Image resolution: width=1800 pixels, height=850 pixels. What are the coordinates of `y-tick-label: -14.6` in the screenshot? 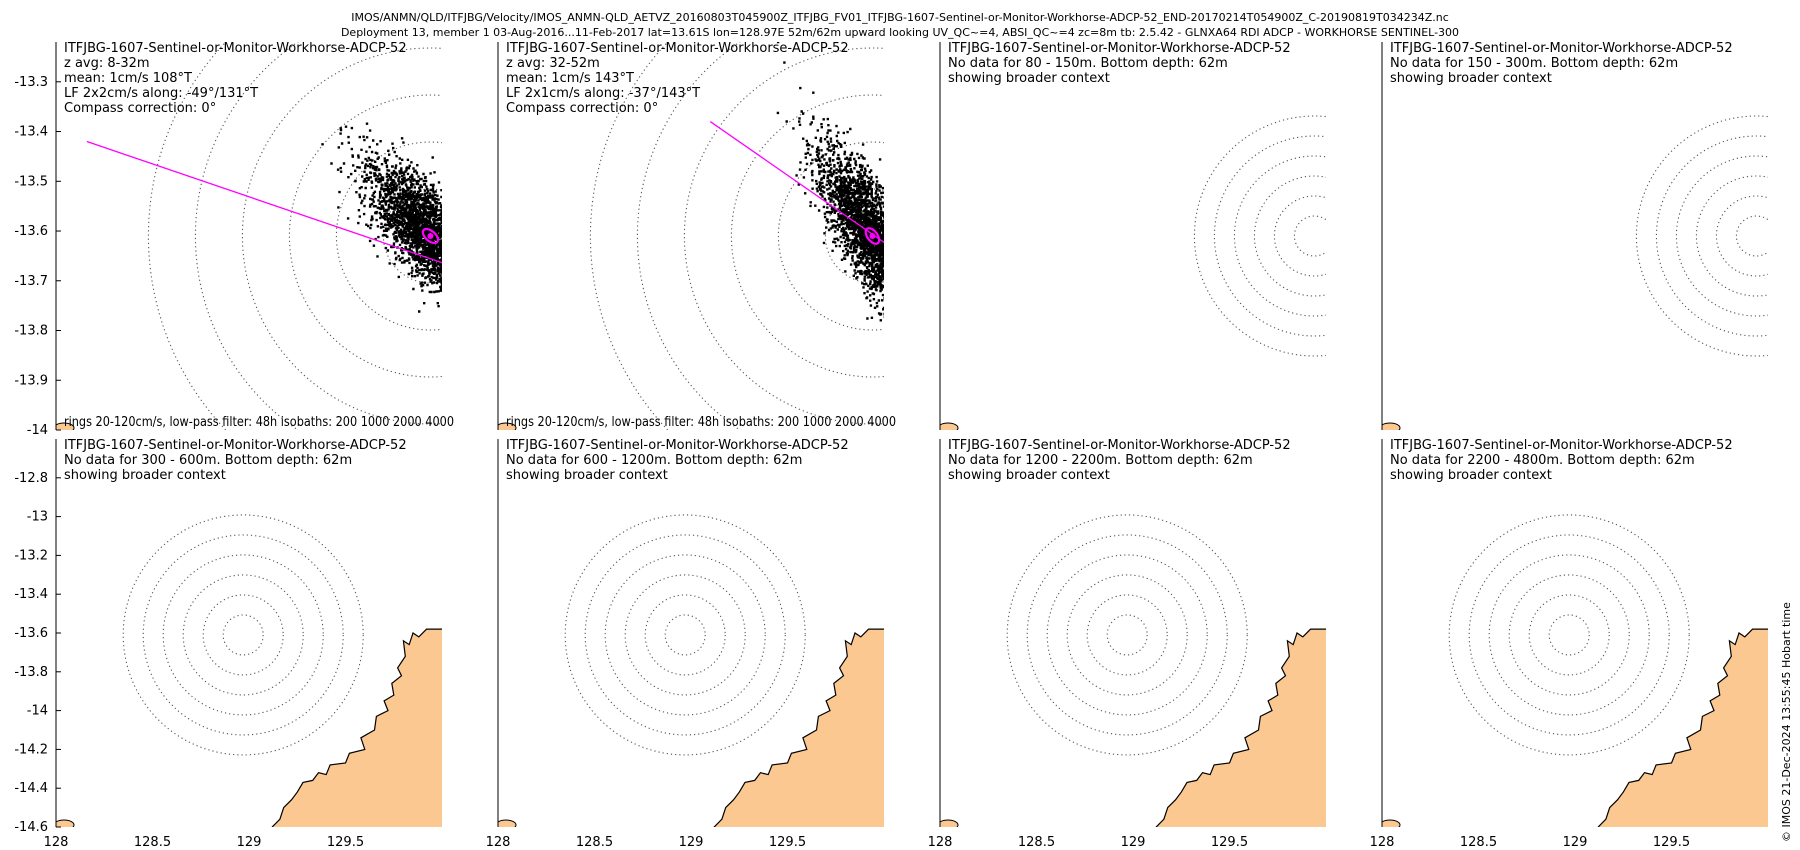 It's located at (31, 827).